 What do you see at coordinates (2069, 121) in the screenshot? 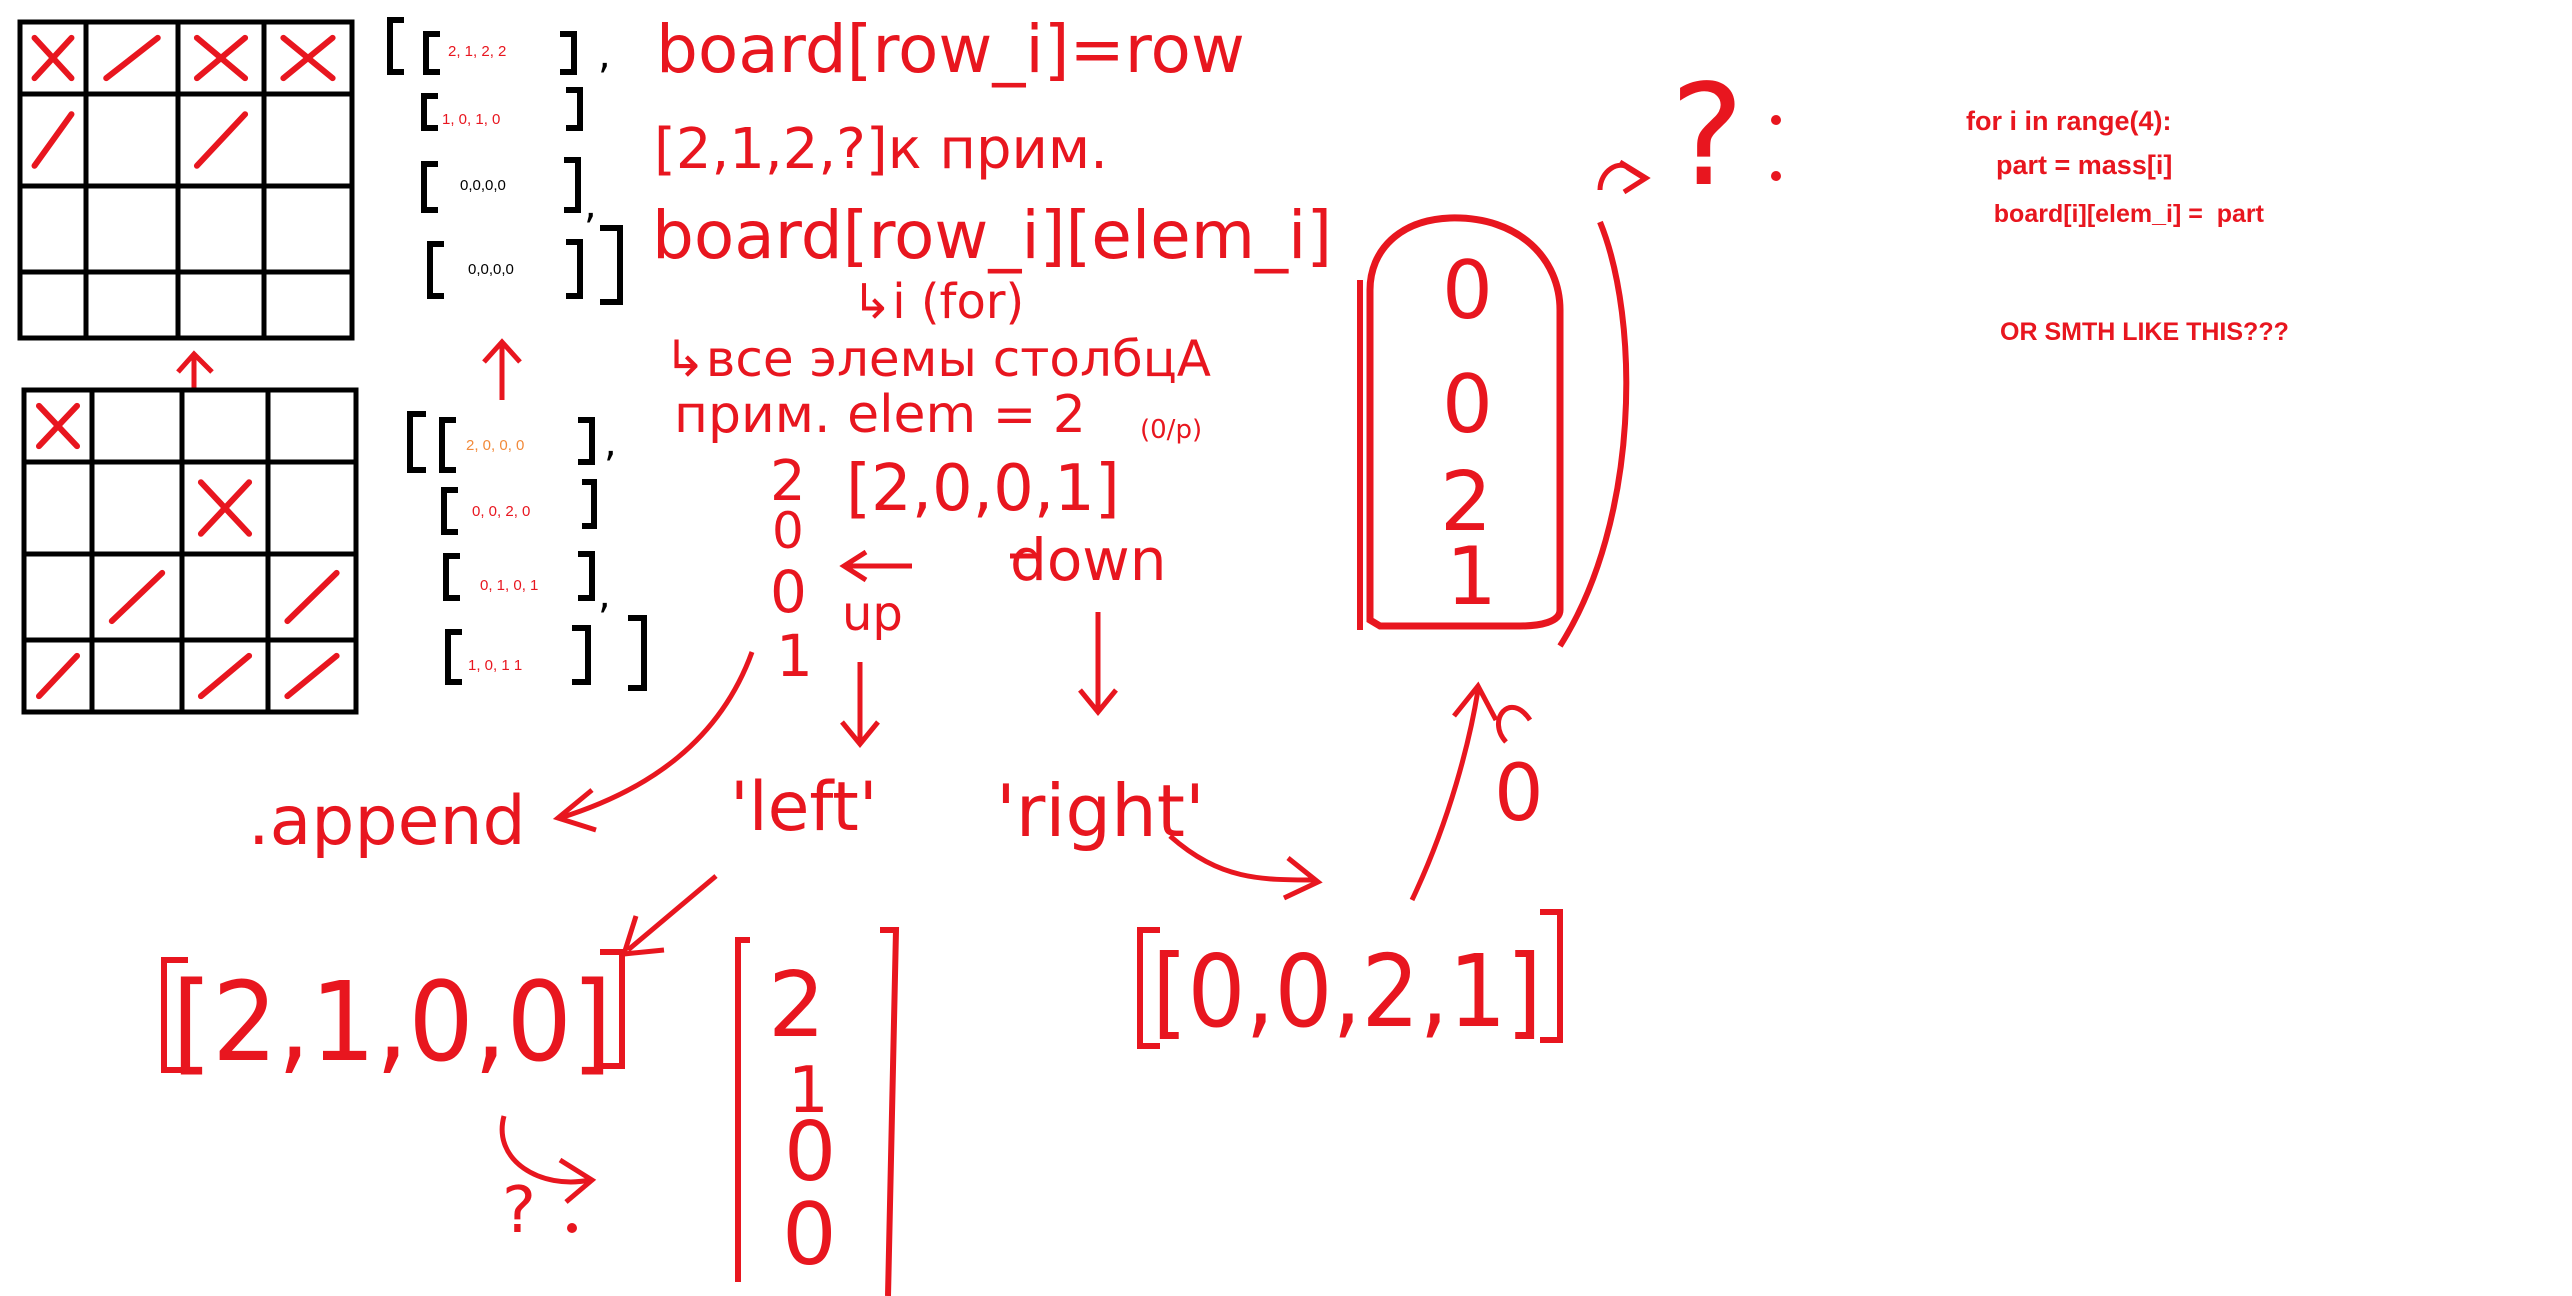
I see `code-line-1: for i in range(4):` at bounding box center [2069, 121].